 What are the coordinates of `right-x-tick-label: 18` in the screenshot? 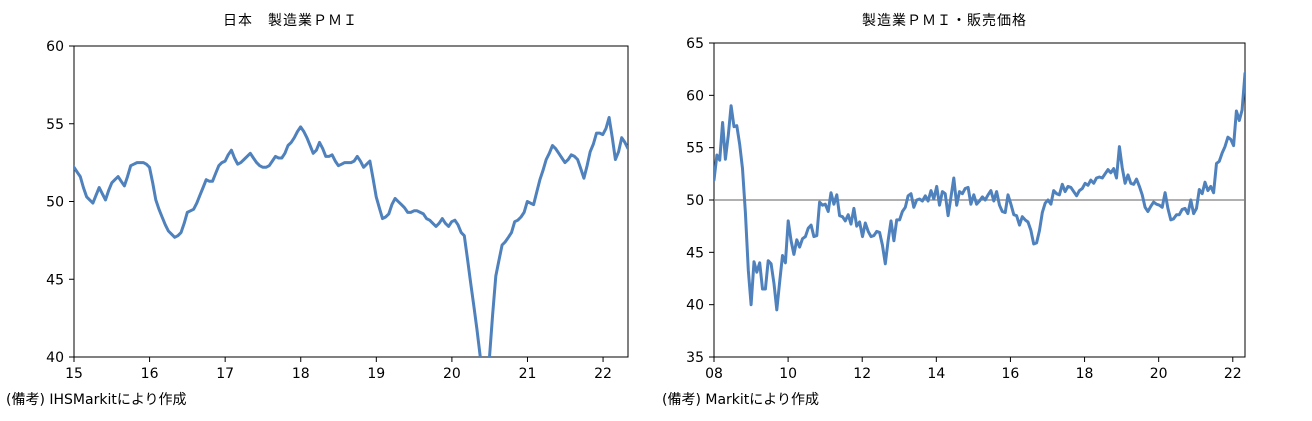 It's located at (1085, 374).